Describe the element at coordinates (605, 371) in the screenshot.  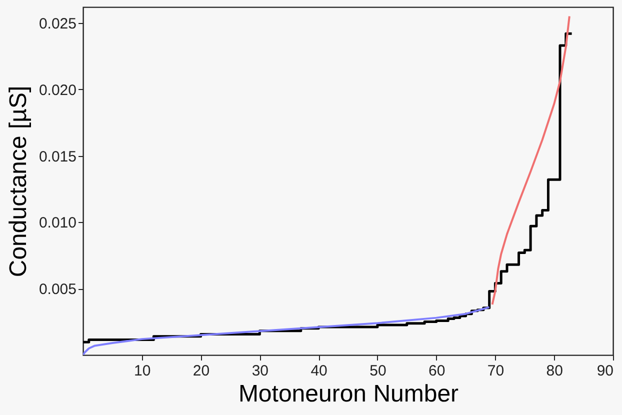
I see `x-tick-label: 90` at that location.